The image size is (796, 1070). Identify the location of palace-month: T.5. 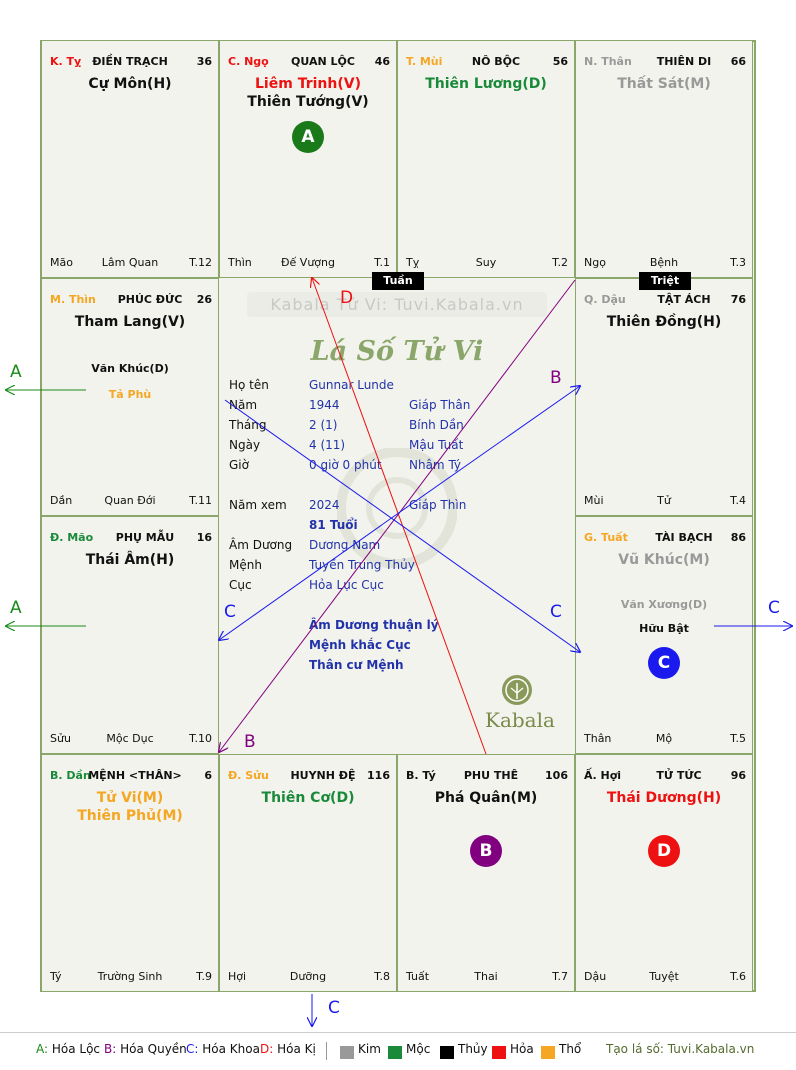
(738, 738).